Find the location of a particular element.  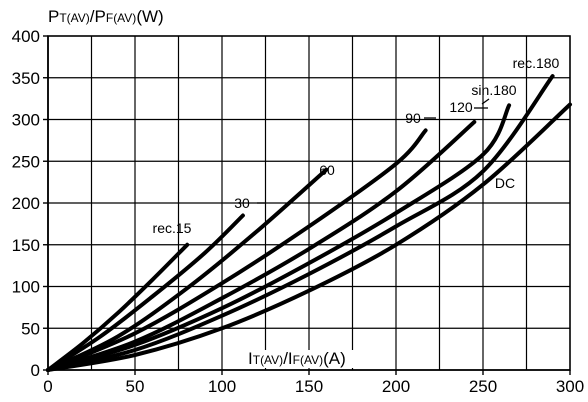

x-tick-label: 250 is located at coordinates (483, 386).